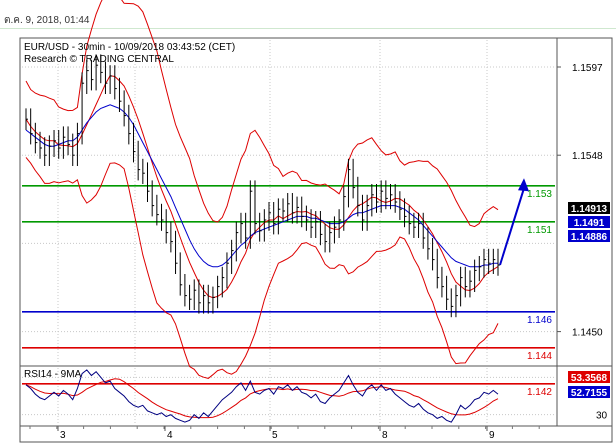 The image size is (616, 446). What do you see at coordinates (587, 333) in the screenshot?
I see `y-tick-label-1.1450: 1.1450` at bounding box center [587, 333].